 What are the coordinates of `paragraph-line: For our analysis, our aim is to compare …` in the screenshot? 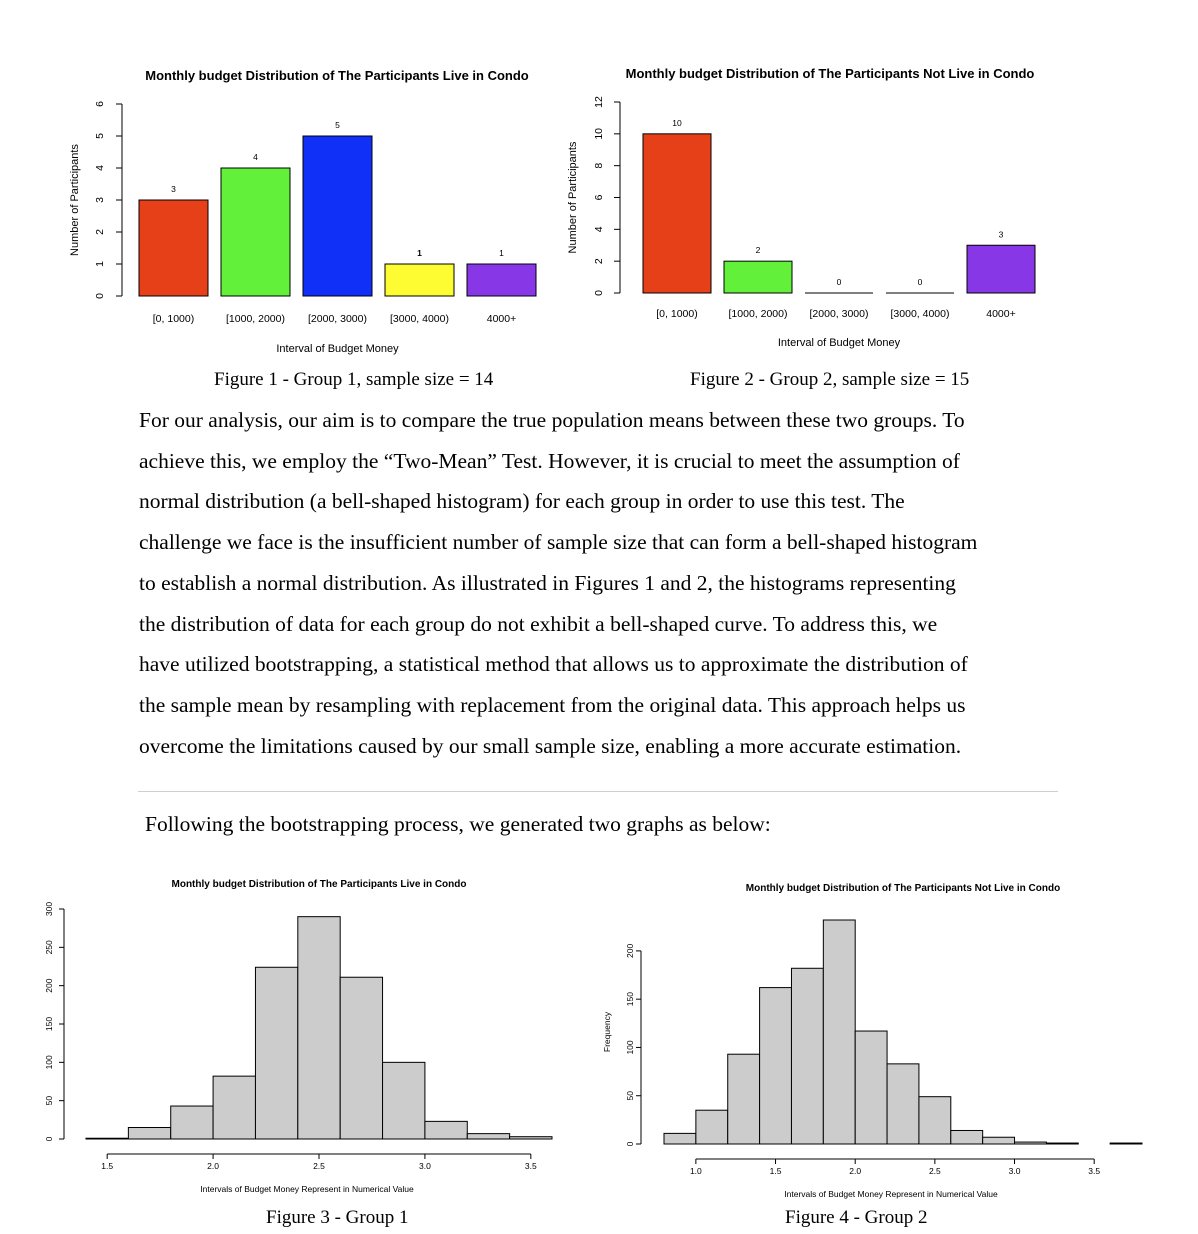 It's located at (552, 420).